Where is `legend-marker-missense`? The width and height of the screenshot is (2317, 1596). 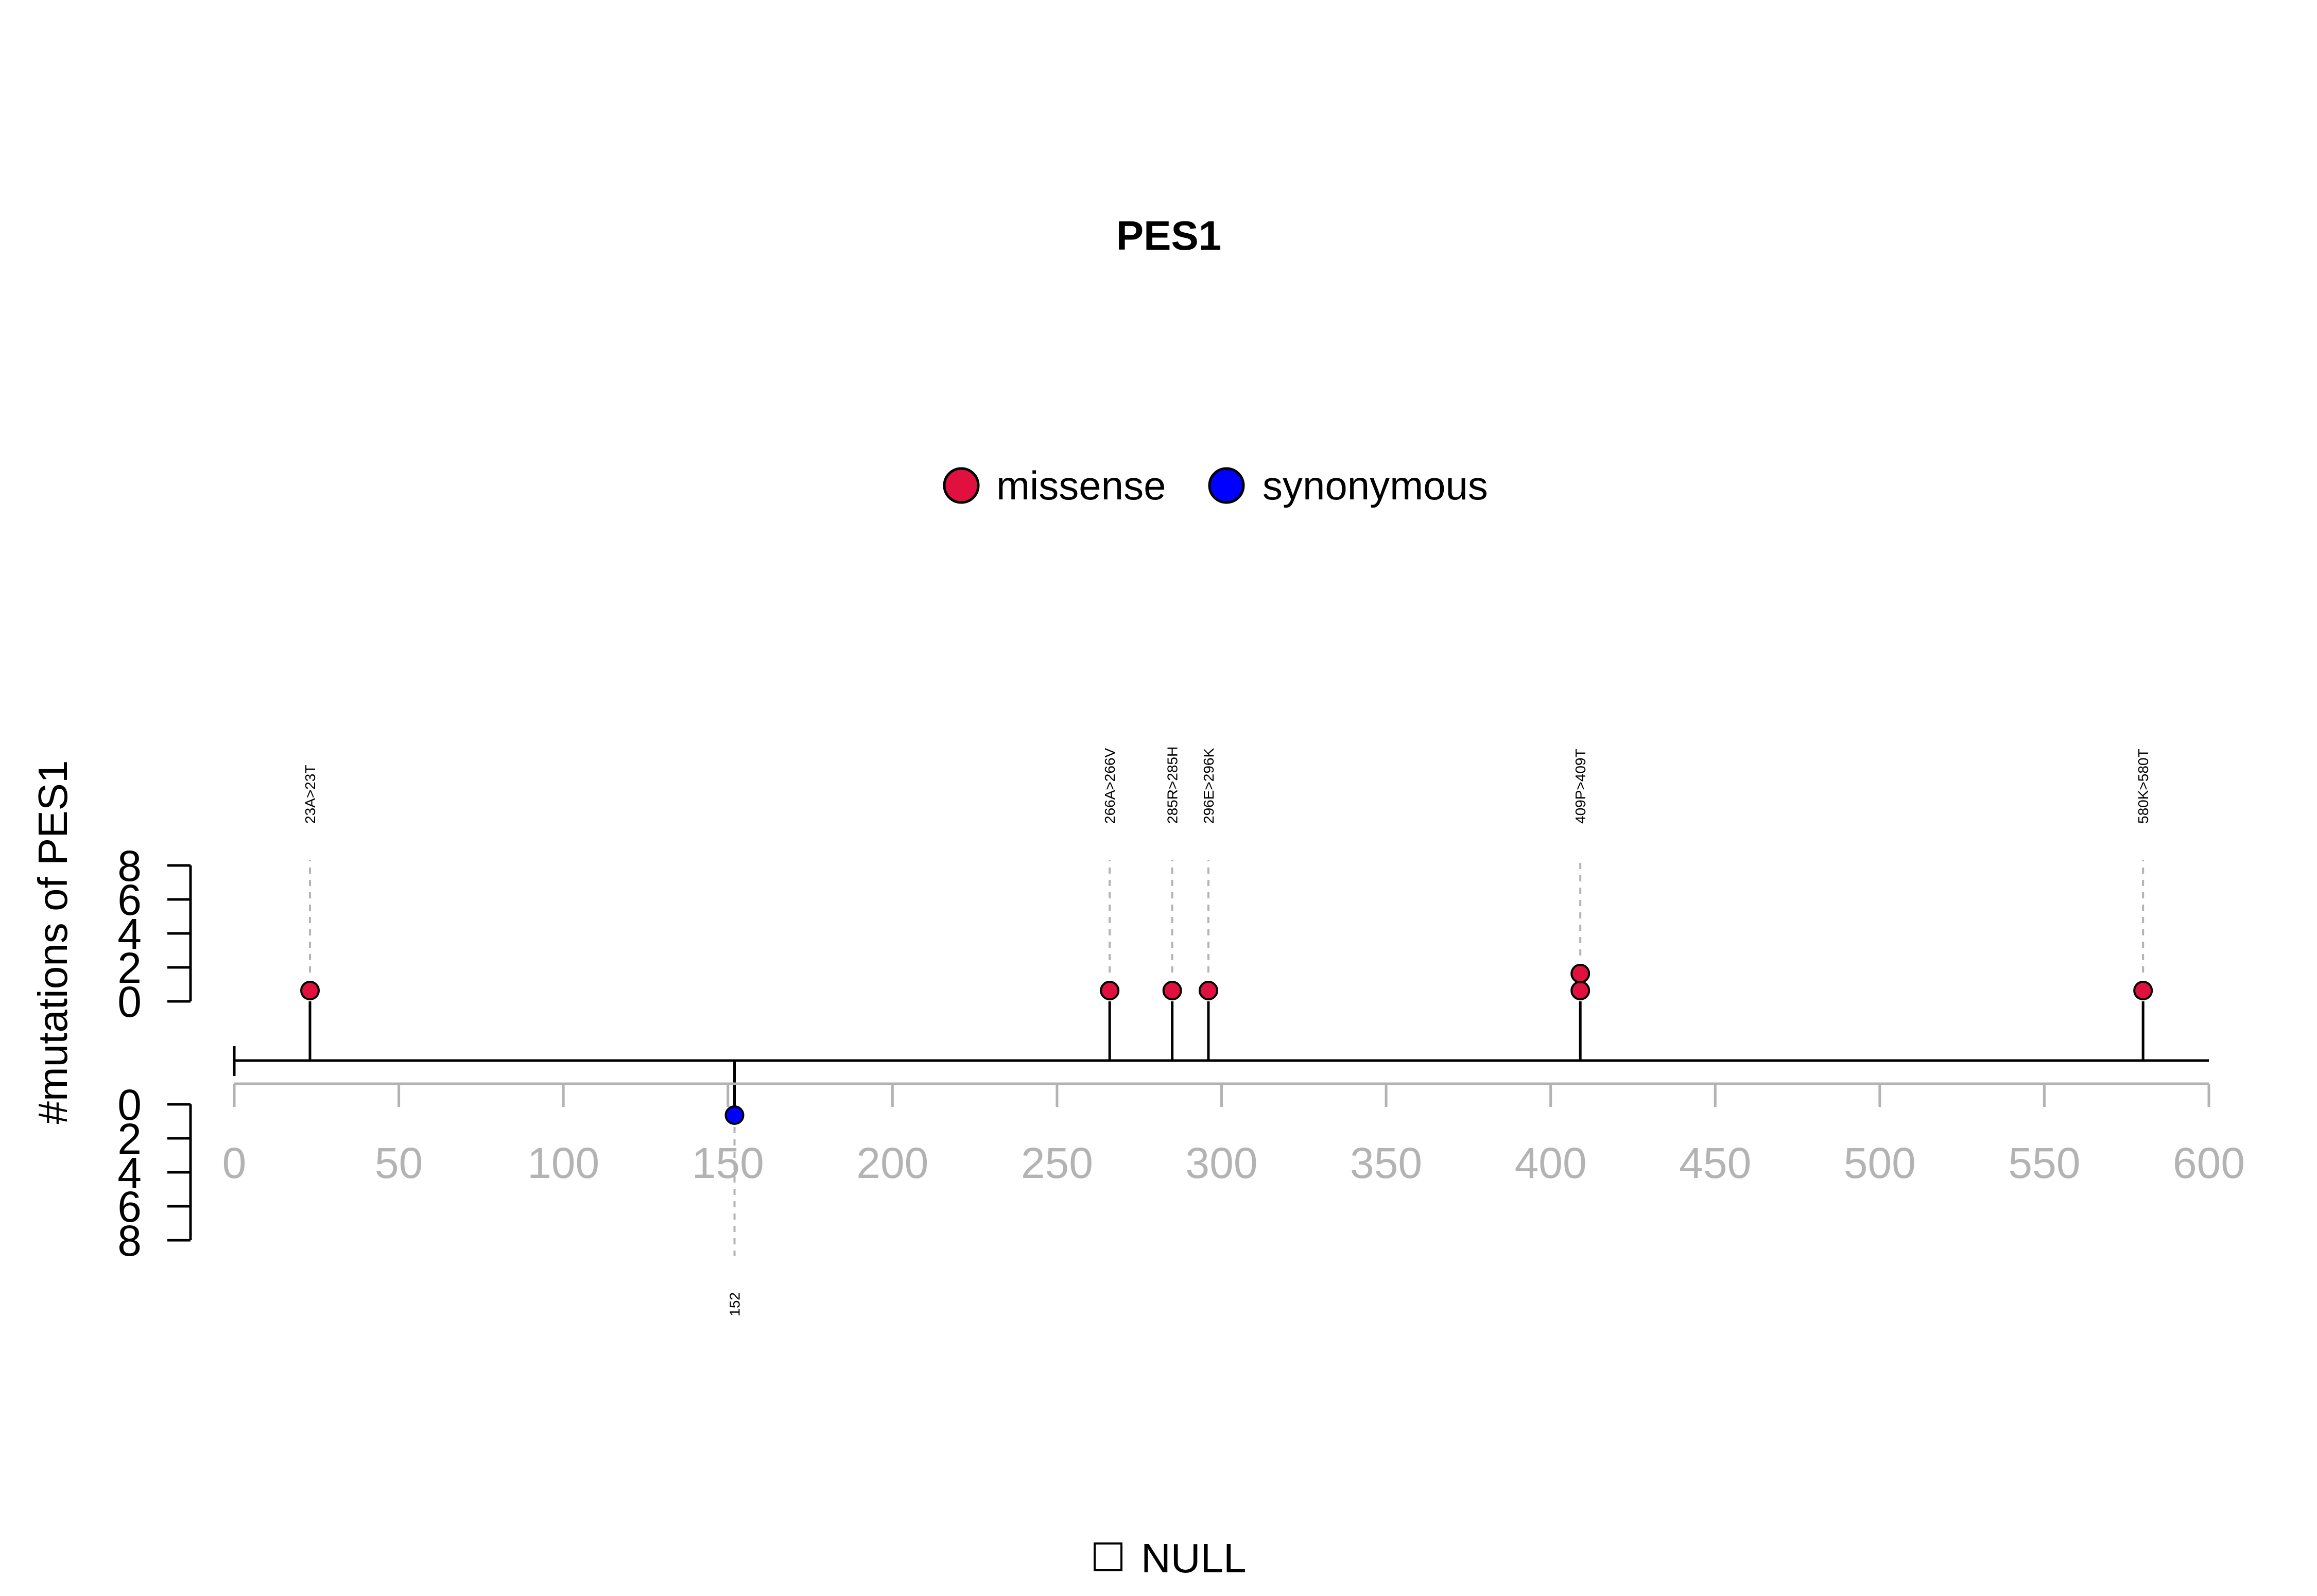
legend-marker-missense is located at coordinates (961, 486).